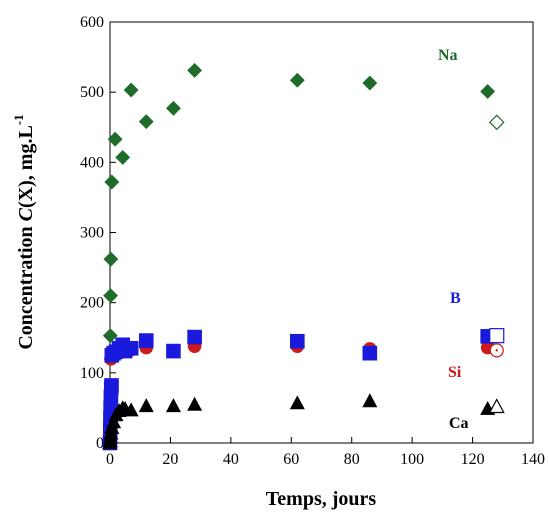 The width and height of the screenshot is (548, 518). Describe the element at coordinates (24, 231) in the screenshot. I see `y-axis-title: Concentration C(X), mg.L-1` at that location.